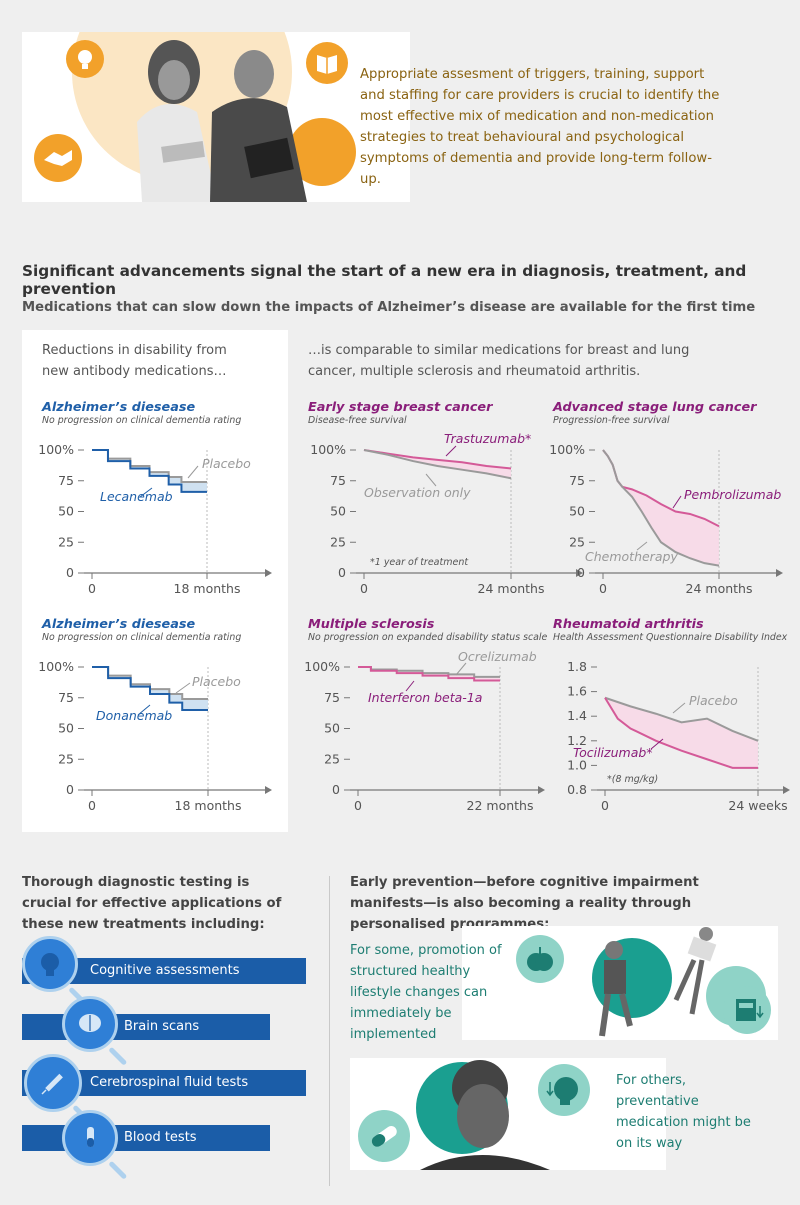  What do you see at coordinates (327, 63) in the screenshot?
I see `book-icon` at bounding box center [327, 63].